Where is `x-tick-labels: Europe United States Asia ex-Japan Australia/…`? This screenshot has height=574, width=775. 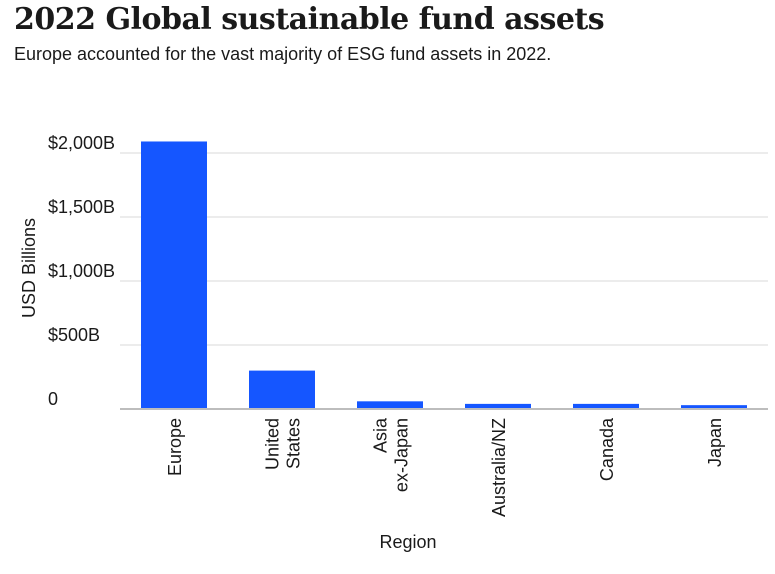 x-tick-labels: Europe United States Asia ex-Japan Australia/… is located at coordinates (445, 467).